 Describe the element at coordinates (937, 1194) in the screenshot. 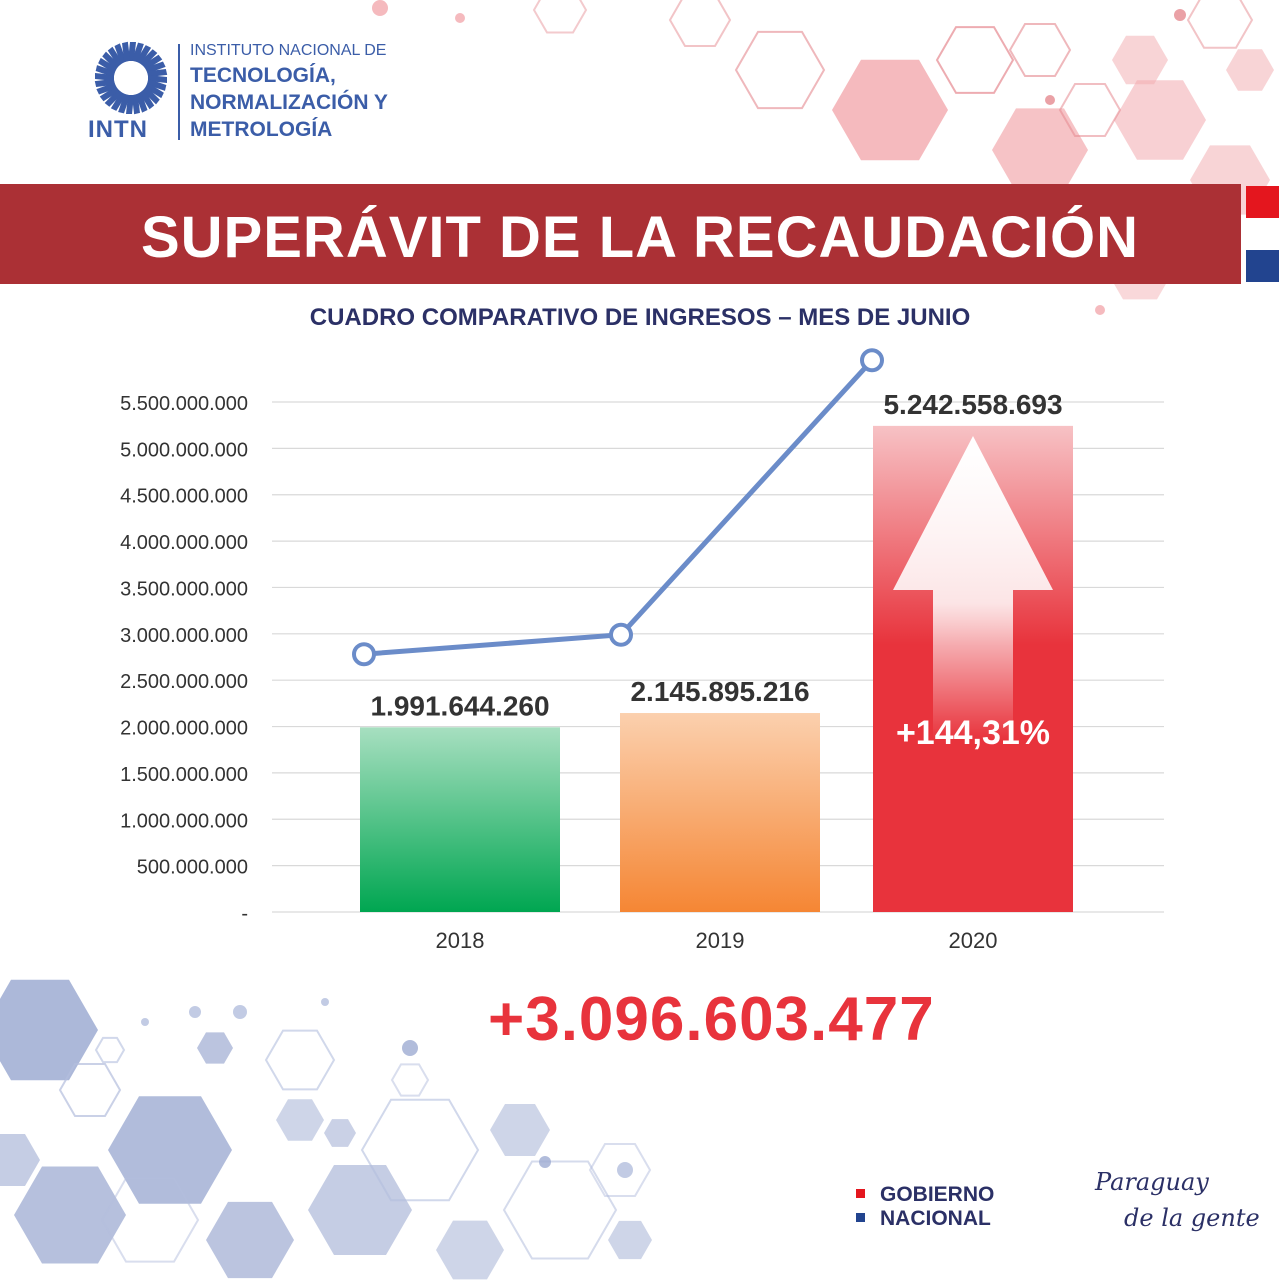

I see `gov-text-line1: GOBIERNO` at that location.